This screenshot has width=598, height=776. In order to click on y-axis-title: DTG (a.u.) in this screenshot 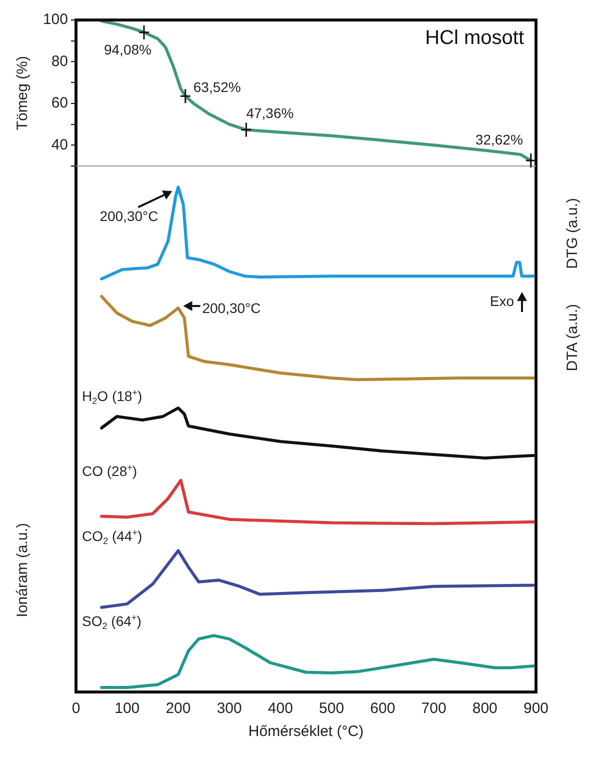, I will do `click(572, 233)`.